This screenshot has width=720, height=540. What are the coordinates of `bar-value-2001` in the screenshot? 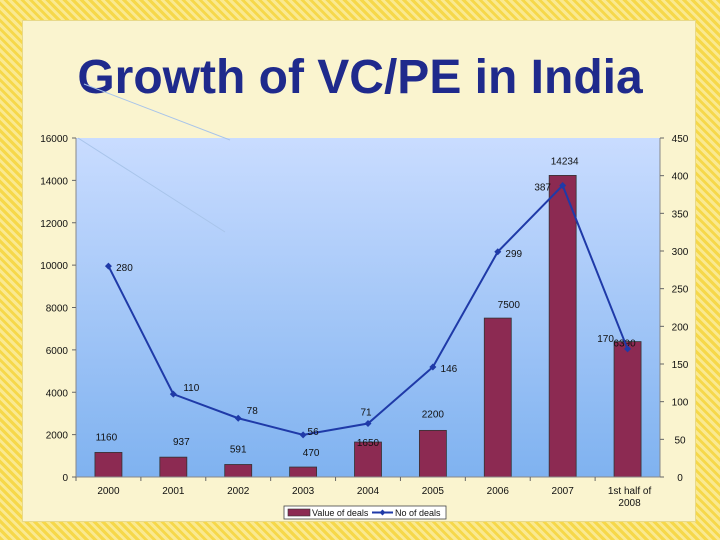 It's located at (173, 467).